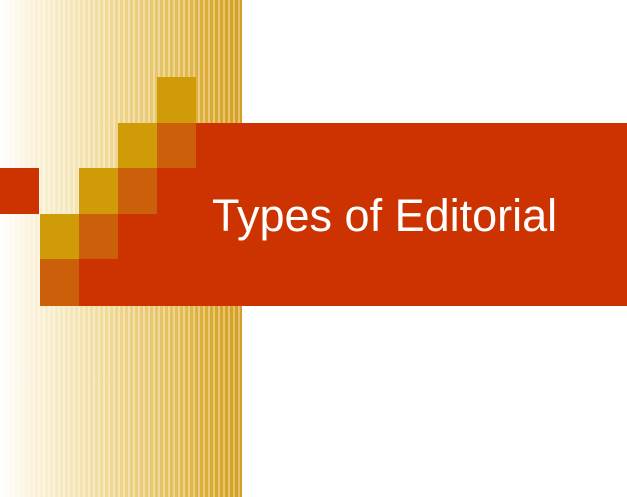  Describe the element at coordinates (385, 215) in the screenshot. I see `slide-title: Types of Editorial` at that location.